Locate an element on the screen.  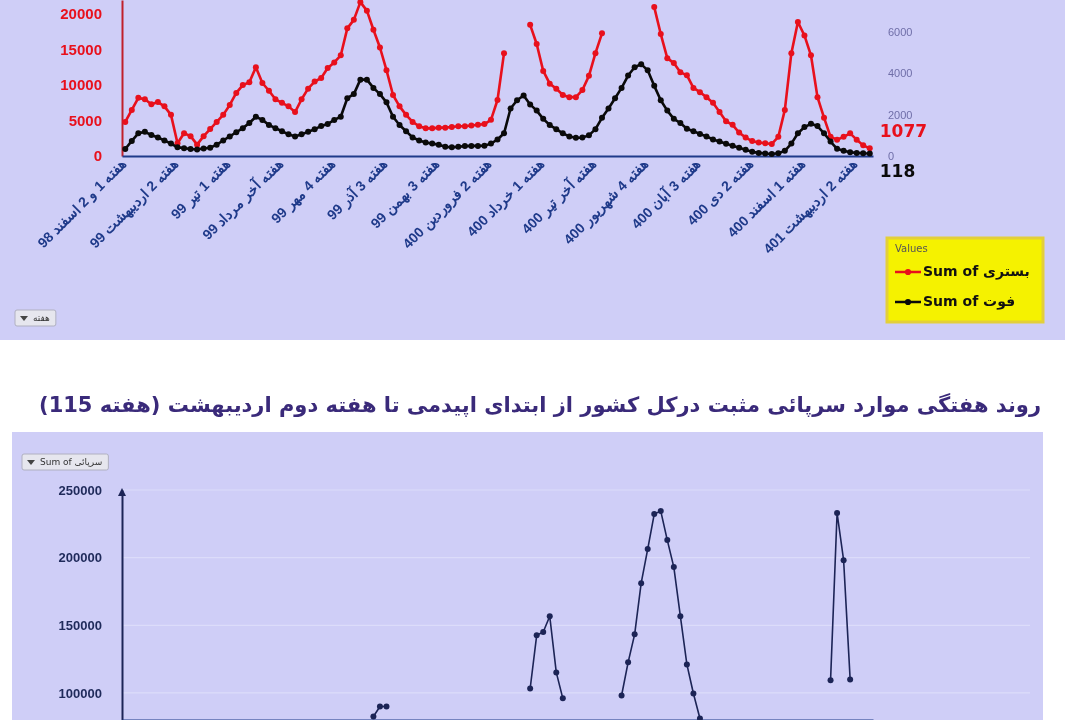
y-tick-label: 20000 is located at coordinates (81, 14).